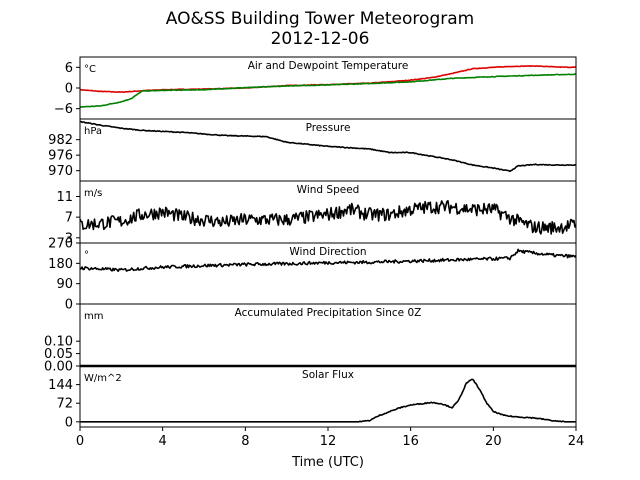 The height and width of the screenshot is (480, 640). Describe the element at coordinates (60, 385) in the screenshot. I see `y-tick-label: 144` at that location.